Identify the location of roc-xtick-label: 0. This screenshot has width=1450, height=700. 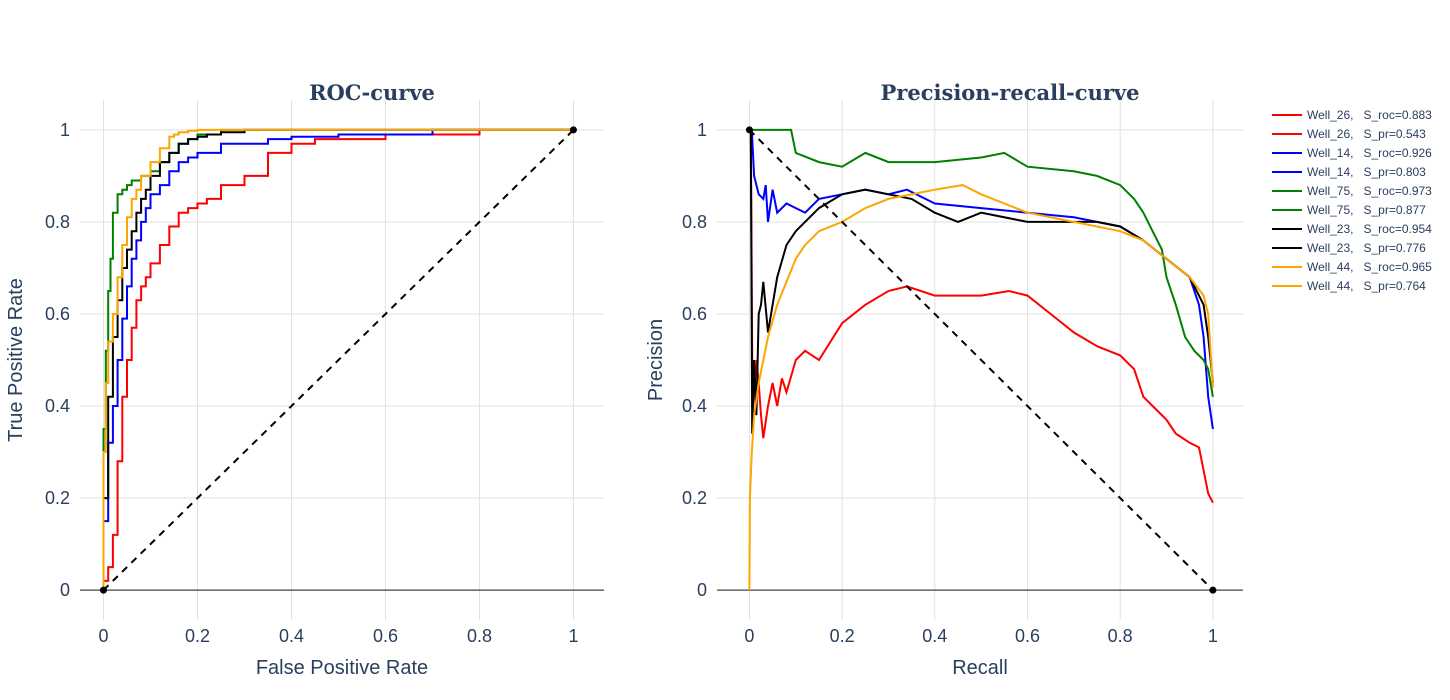
(103, 636).